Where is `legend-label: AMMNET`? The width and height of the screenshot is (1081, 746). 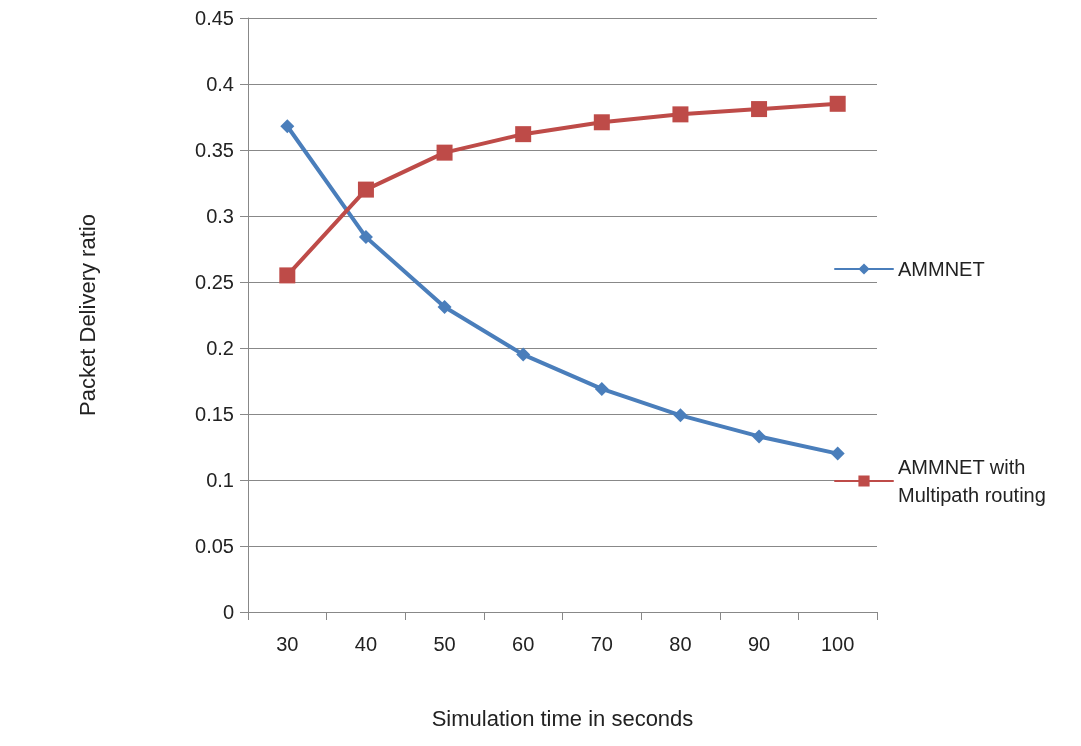 legend-label: AMMNET is located at coordinates (941, 269).